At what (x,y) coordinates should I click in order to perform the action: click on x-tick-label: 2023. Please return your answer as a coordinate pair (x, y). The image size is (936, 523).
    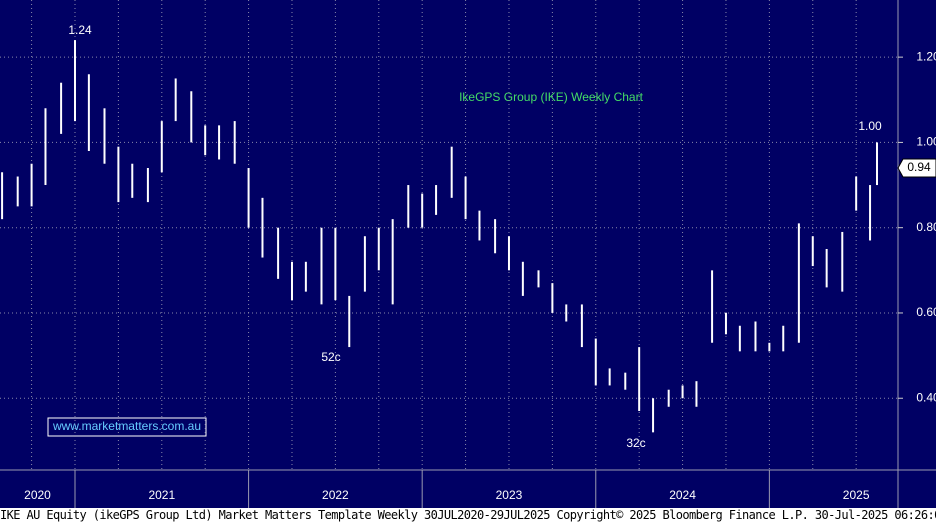
    Looking at the image, I should click on (509, 495).